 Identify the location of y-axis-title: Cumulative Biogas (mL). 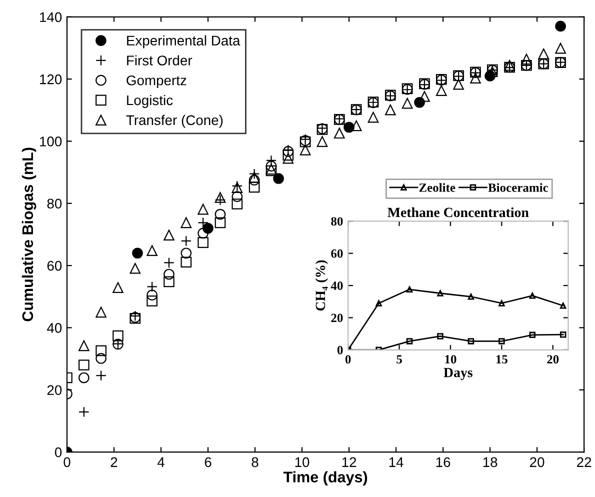
(29, 235).